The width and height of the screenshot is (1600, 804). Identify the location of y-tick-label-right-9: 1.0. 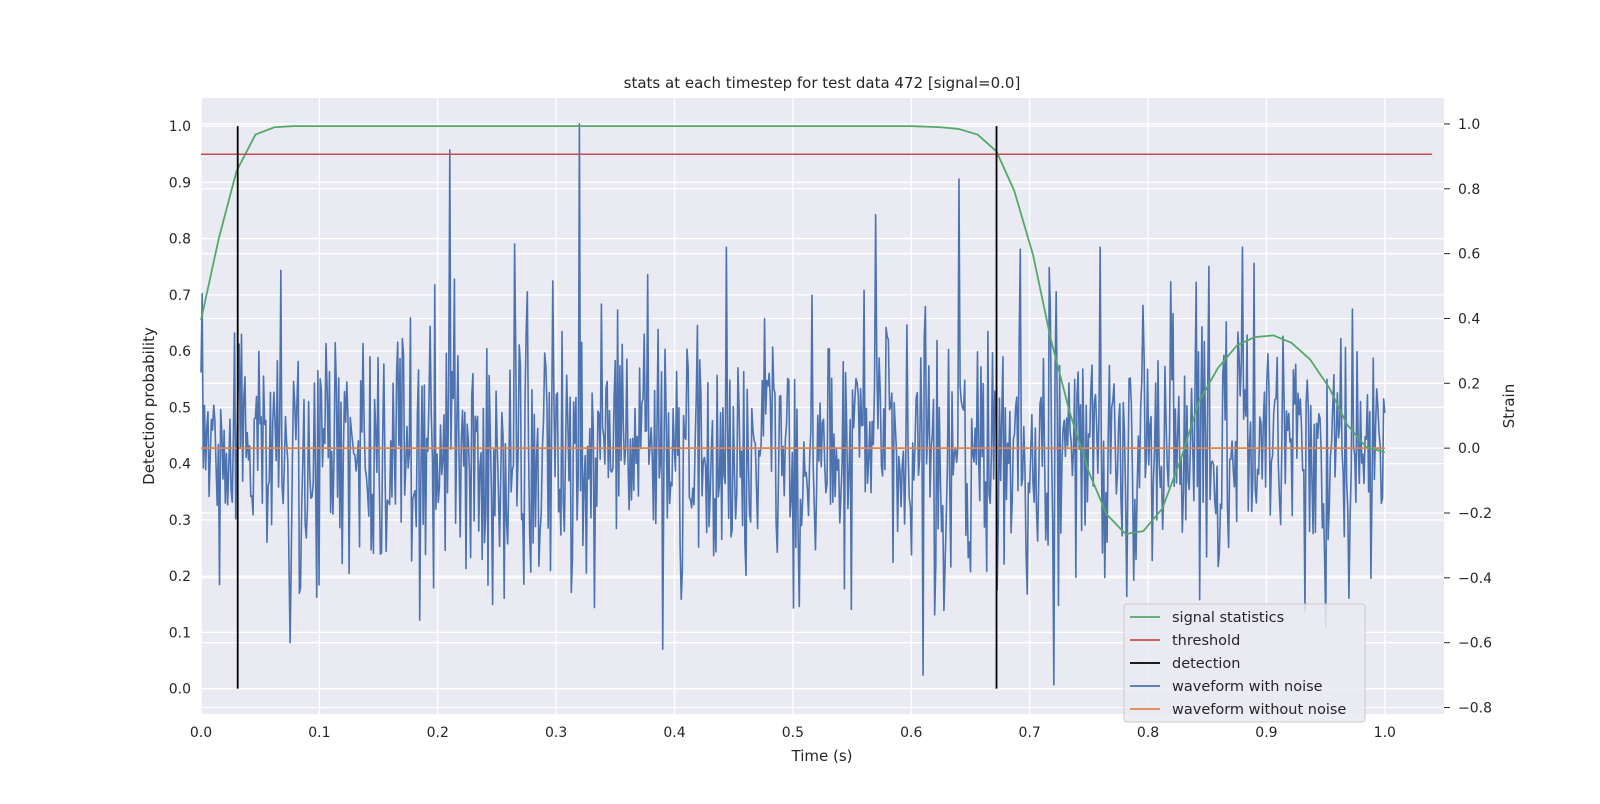
(1469, 125).